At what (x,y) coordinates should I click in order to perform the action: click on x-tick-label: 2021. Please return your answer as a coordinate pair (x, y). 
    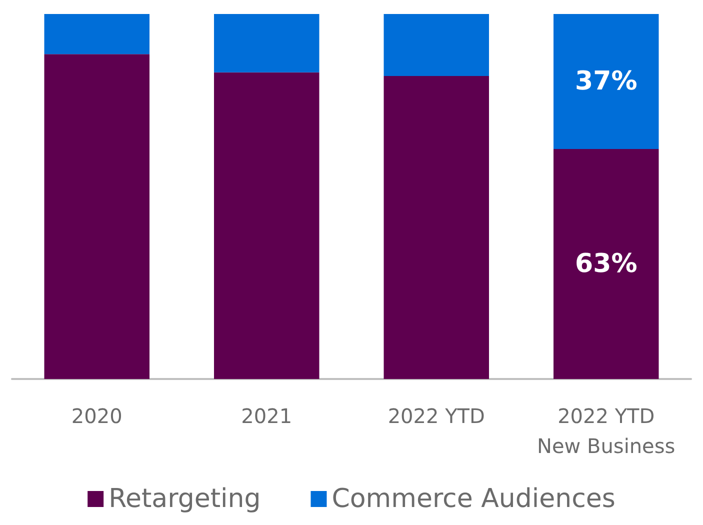
    Looking at the image, I should click on (266, 416).